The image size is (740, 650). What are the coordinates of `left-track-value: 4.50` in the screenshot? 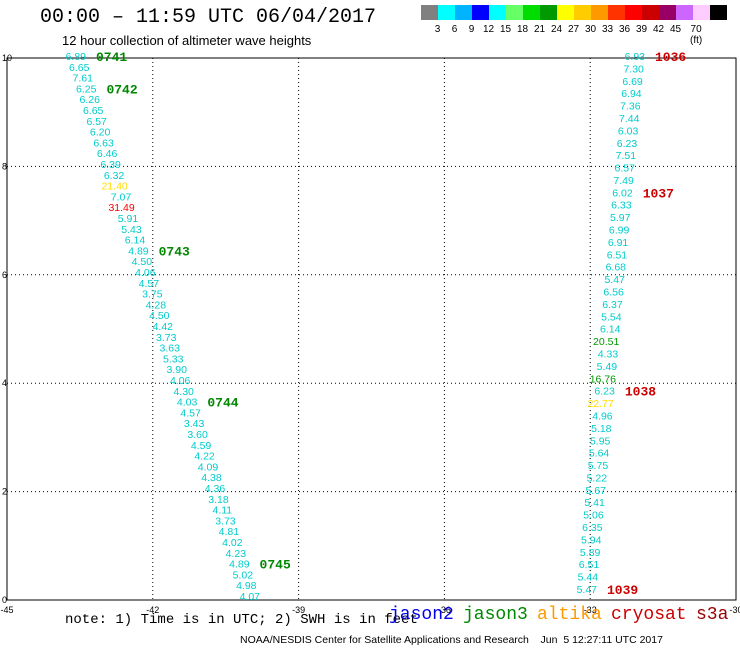 It's located at (142, 262).